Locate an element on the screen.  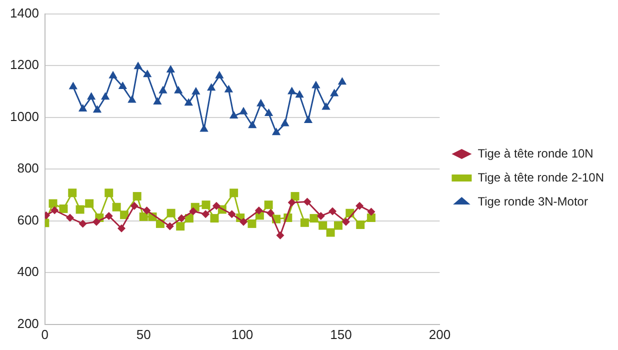
legend-label: Tige ronde 3N-Motor is located at coordinates (533, 201).